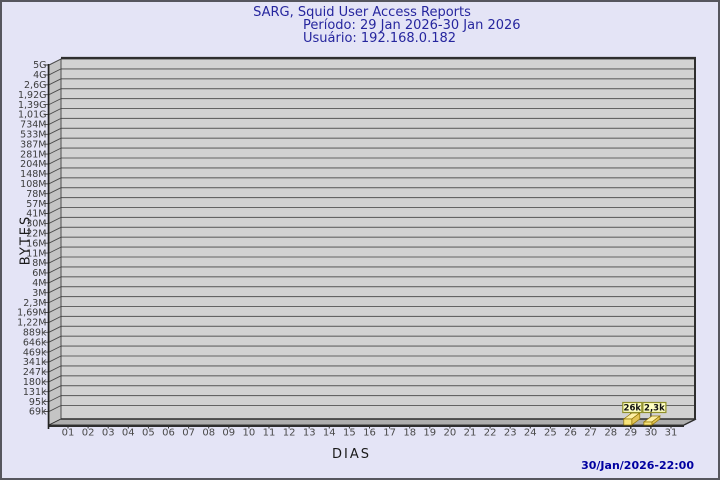 Image resolution: width=720 pixels, height=480 pixels. What do you see at coordinates (570, 433) in the screenshot?
I see `x-axis-tick-label: 26` at bounding box center [570, 433].